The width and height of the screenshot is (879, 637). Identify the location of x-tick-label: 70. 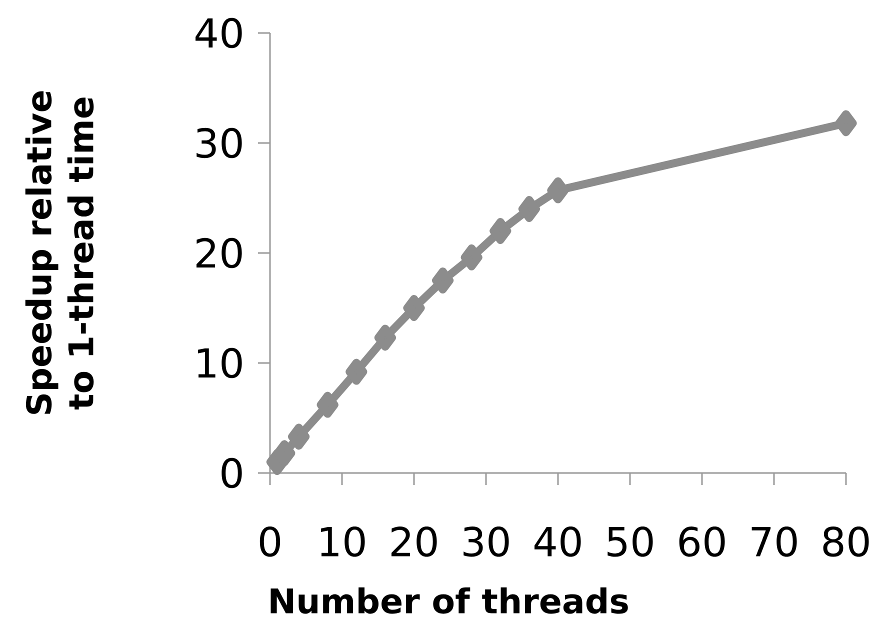
(774, 541).